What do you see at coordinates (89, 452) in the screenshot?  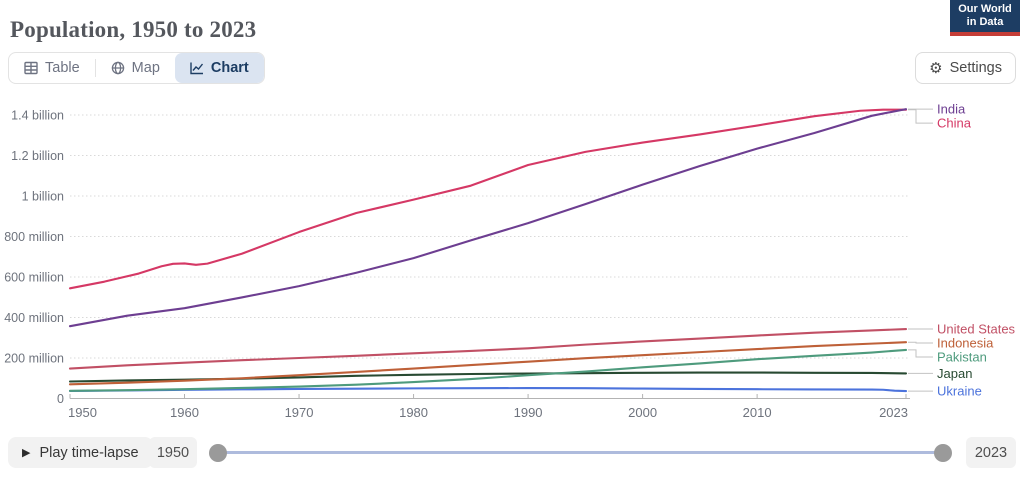 I see `play-timelapse-label: Play time-lapse` at bounding box center [89, 452].